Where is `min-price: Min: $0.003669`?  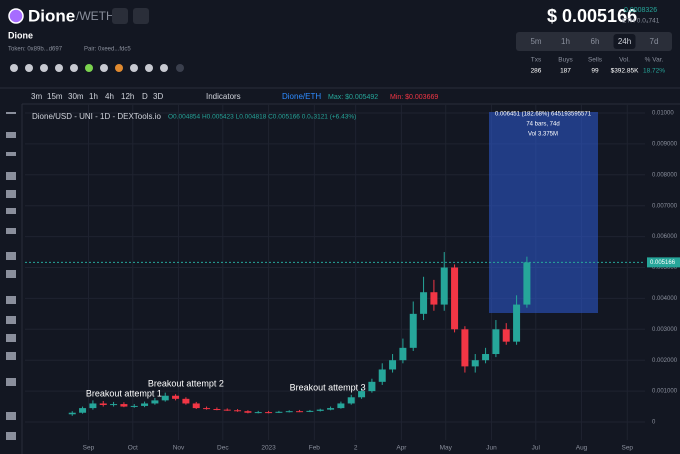 min-price: Min: $0.003669 is located at coordinates (414, 97).